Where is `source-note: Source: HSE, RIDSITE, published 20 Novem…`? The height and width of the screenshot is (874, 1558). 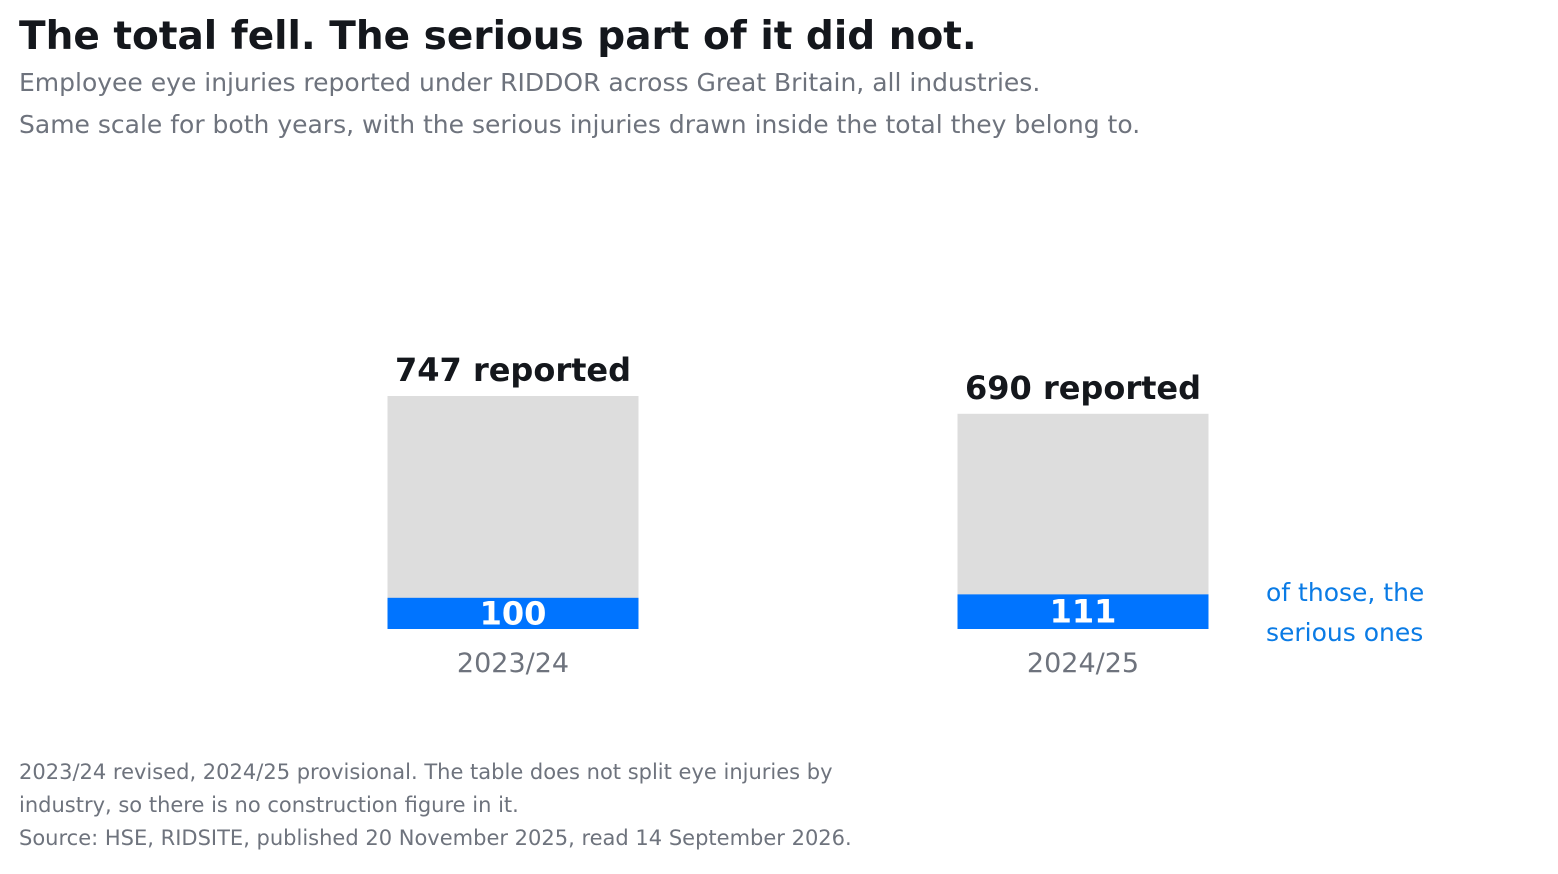 source-note: Source: HSE, RIDSITE, published 20 Novem… is located at coordinates (435, 838).